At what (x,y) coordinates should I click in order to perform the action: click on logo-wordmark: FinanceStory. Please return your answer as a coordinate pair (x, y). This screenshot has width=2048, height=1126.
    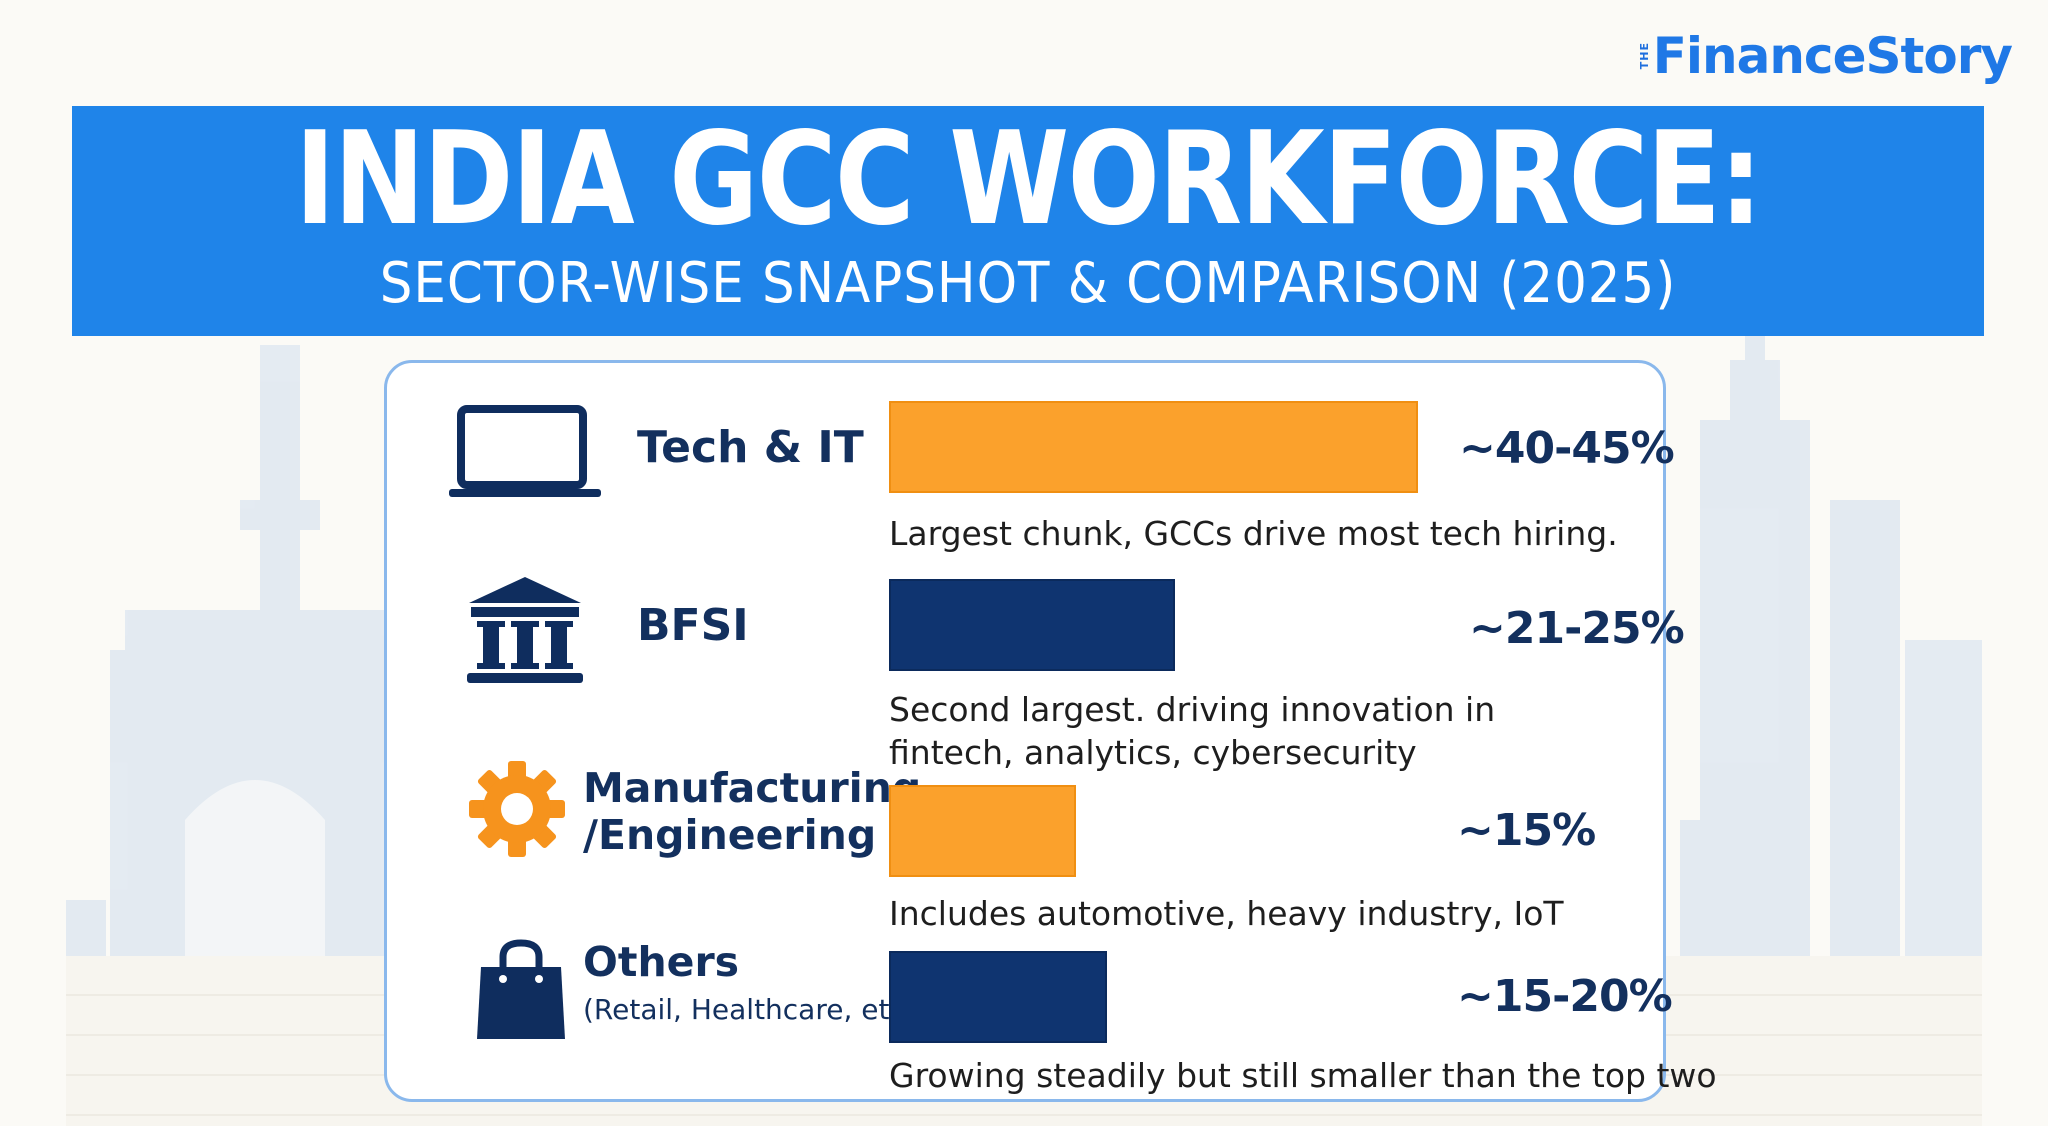
    Looking at the image, I should click on (1832, 56).